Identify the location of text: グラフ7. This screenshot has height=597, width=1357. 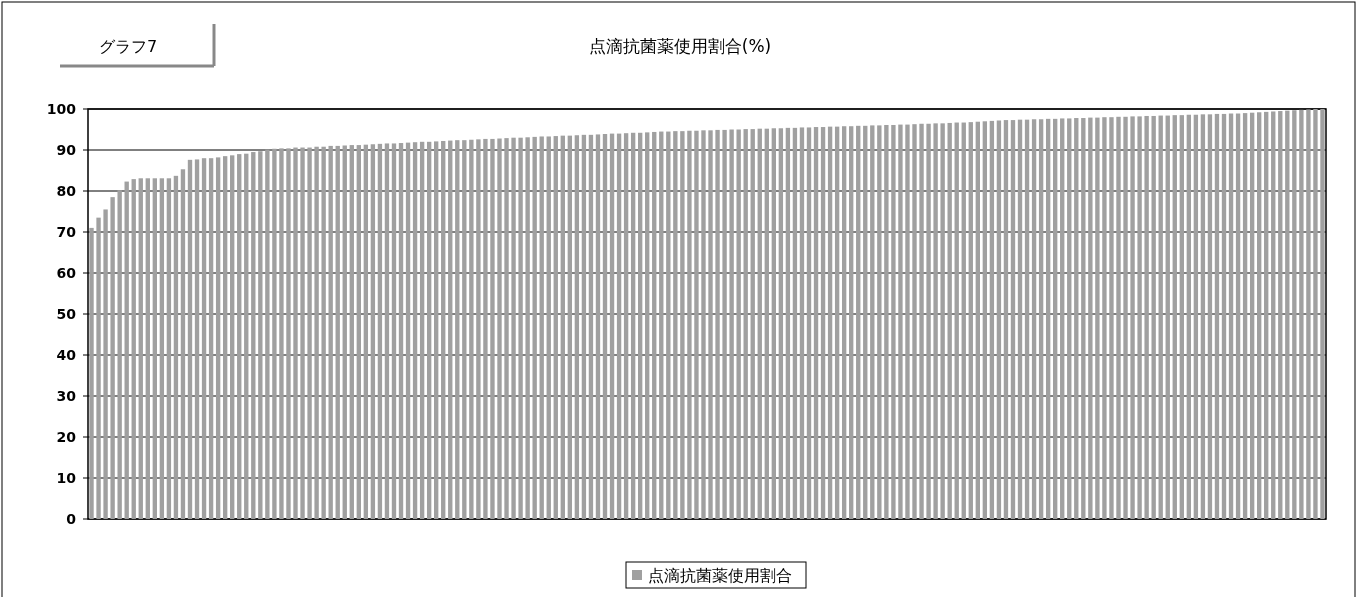
(128, 46).